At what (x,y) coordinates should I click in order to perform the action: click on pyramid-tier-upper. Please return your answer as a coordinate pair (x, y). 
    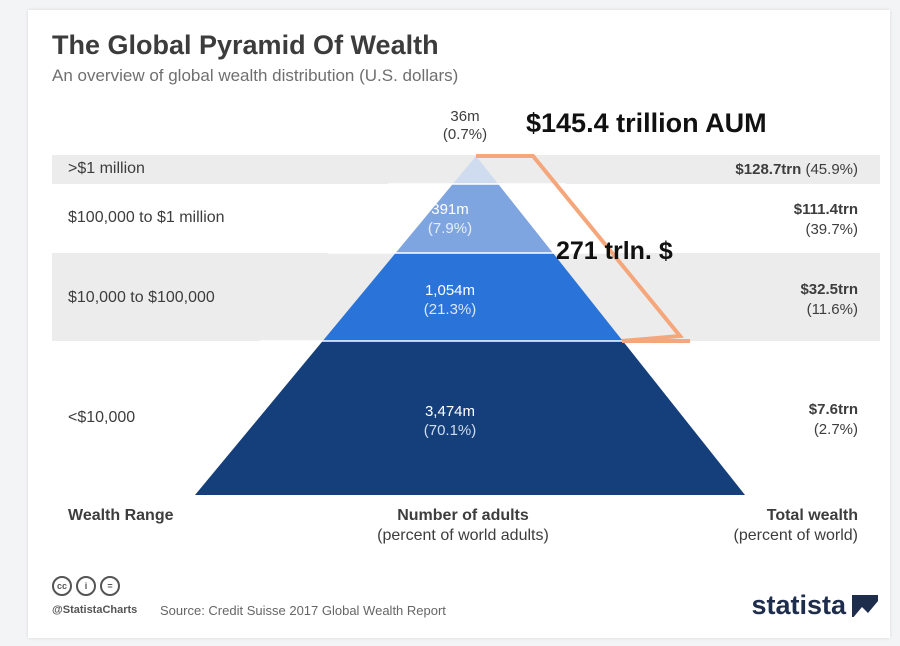
    Looking at the image, I should click on (474, 218).